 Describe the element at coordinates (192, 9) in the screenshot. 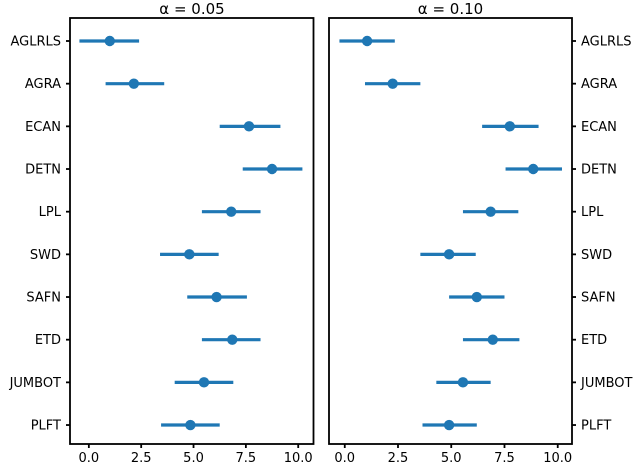

I see `subplot-title-alpha-005: α = 0.05` at that location.